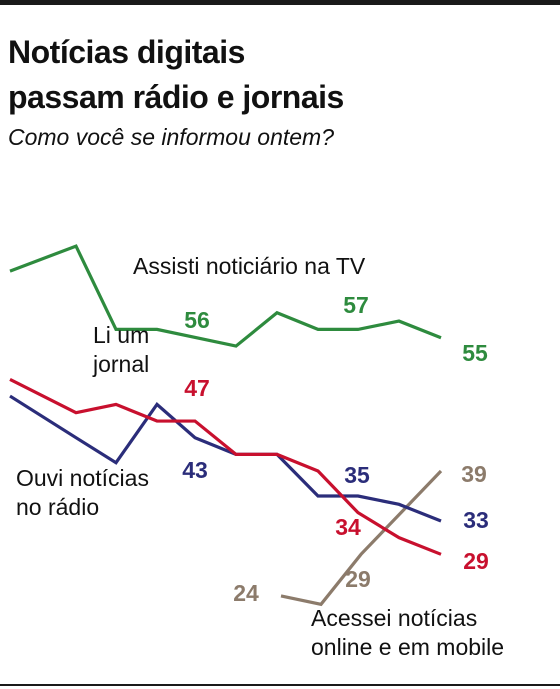  What do you see at coordinates (225, 296) in the screenshot?
I see `tv-line-series` at bounding box center [225, 296].